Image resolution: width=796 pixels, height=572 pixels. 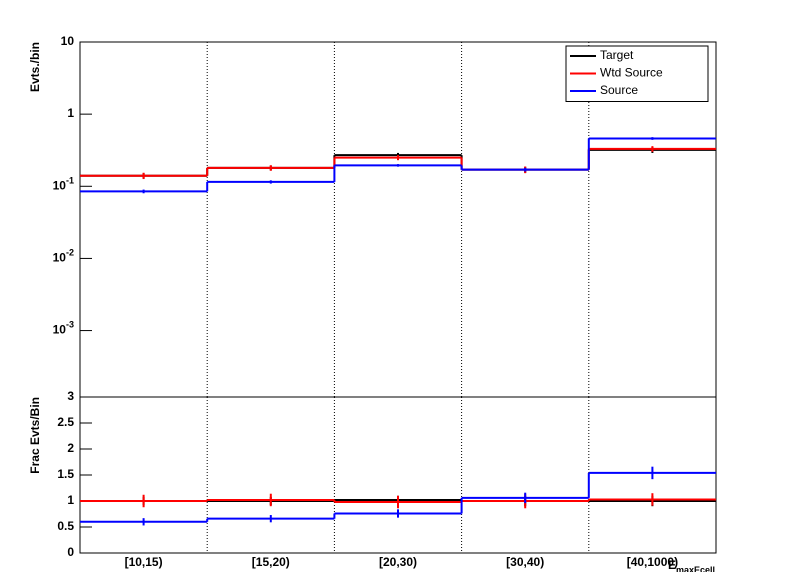 I want to click on y-tick-label: 10, so click(x=68, y=41).